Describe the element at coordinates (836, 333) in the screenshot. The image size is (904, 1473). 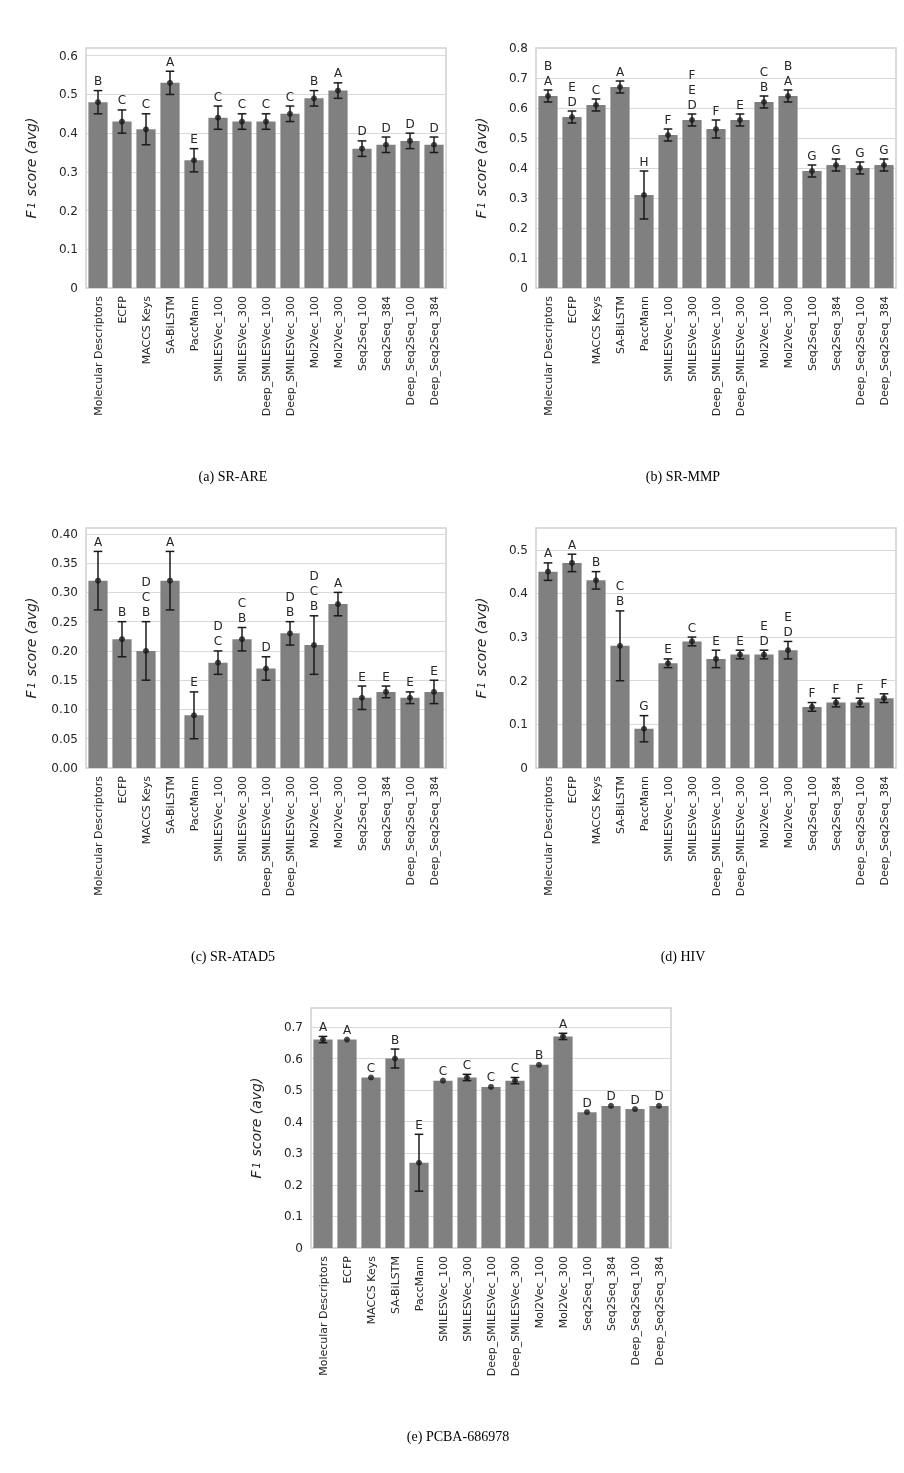
I see `x-tick-label: Seq2Seq_384` at that location.